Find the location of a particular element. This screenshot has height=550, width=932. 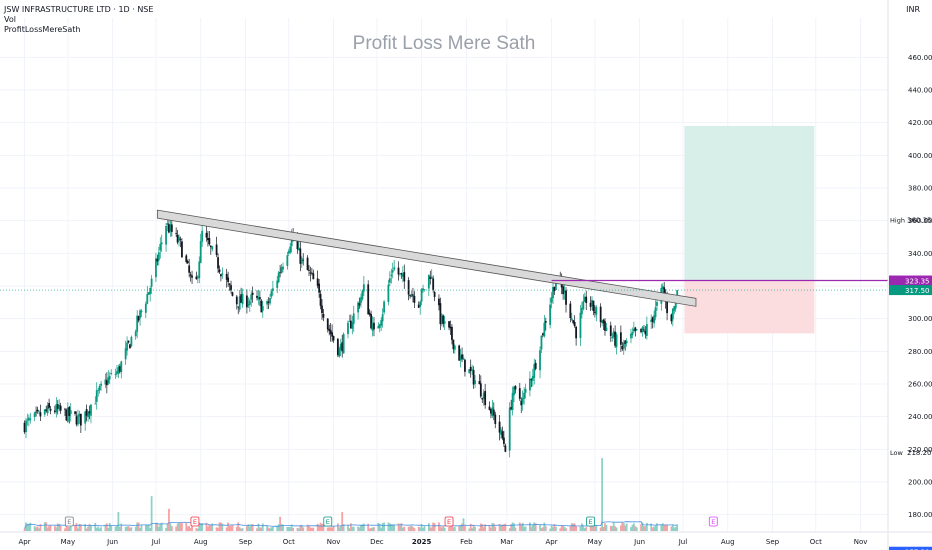

price-tick-label: 440.00 is located at coordinates (920, 91).